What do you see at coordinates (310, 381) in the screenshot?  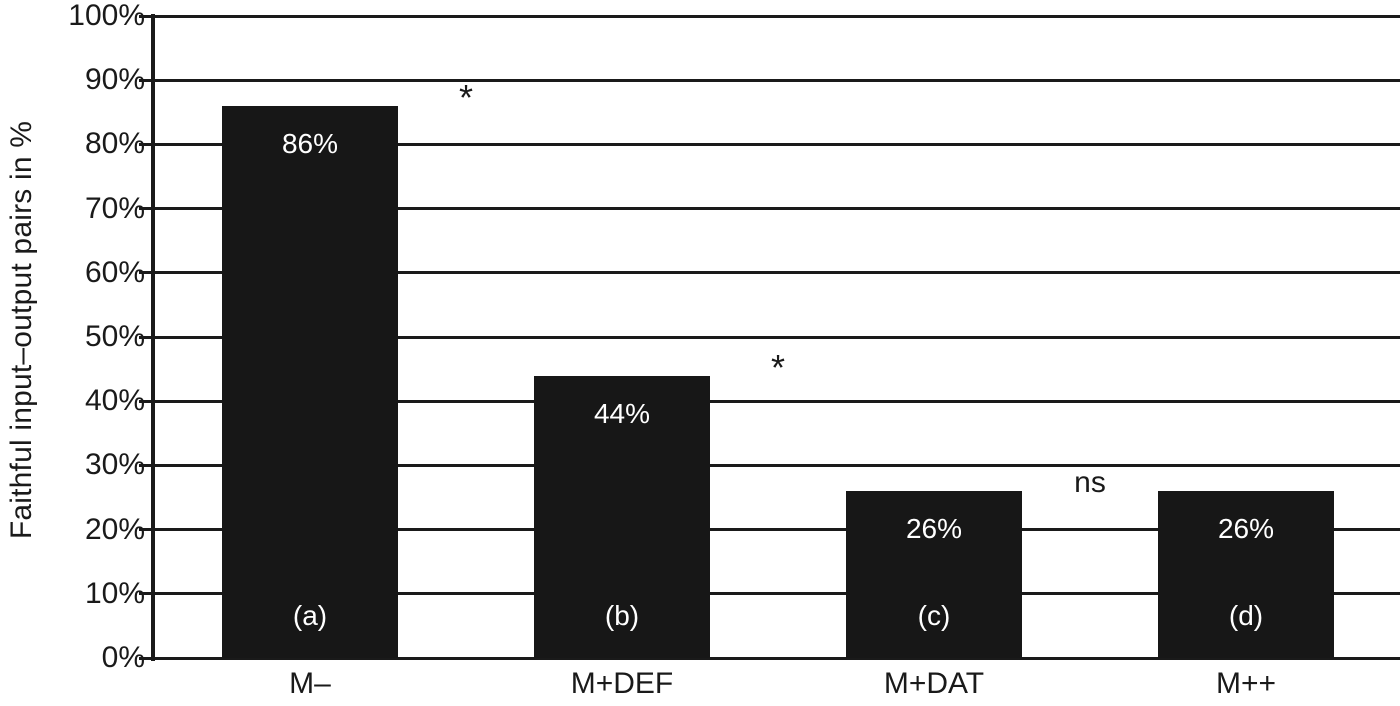 I see `bar: 86% (a)` at bounding box center [310, 381].